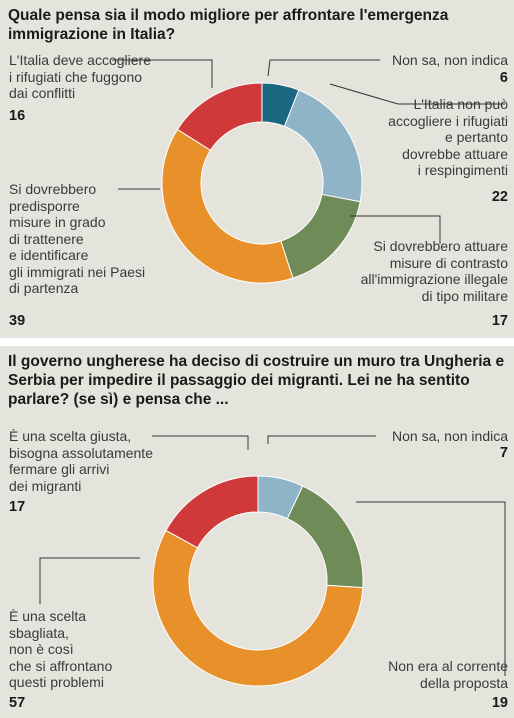 This screenshot has width=514, height=718. Describe the element at coordinates (499, 321) in the screenshot. I see `slice-value-militare: 17` at that location.